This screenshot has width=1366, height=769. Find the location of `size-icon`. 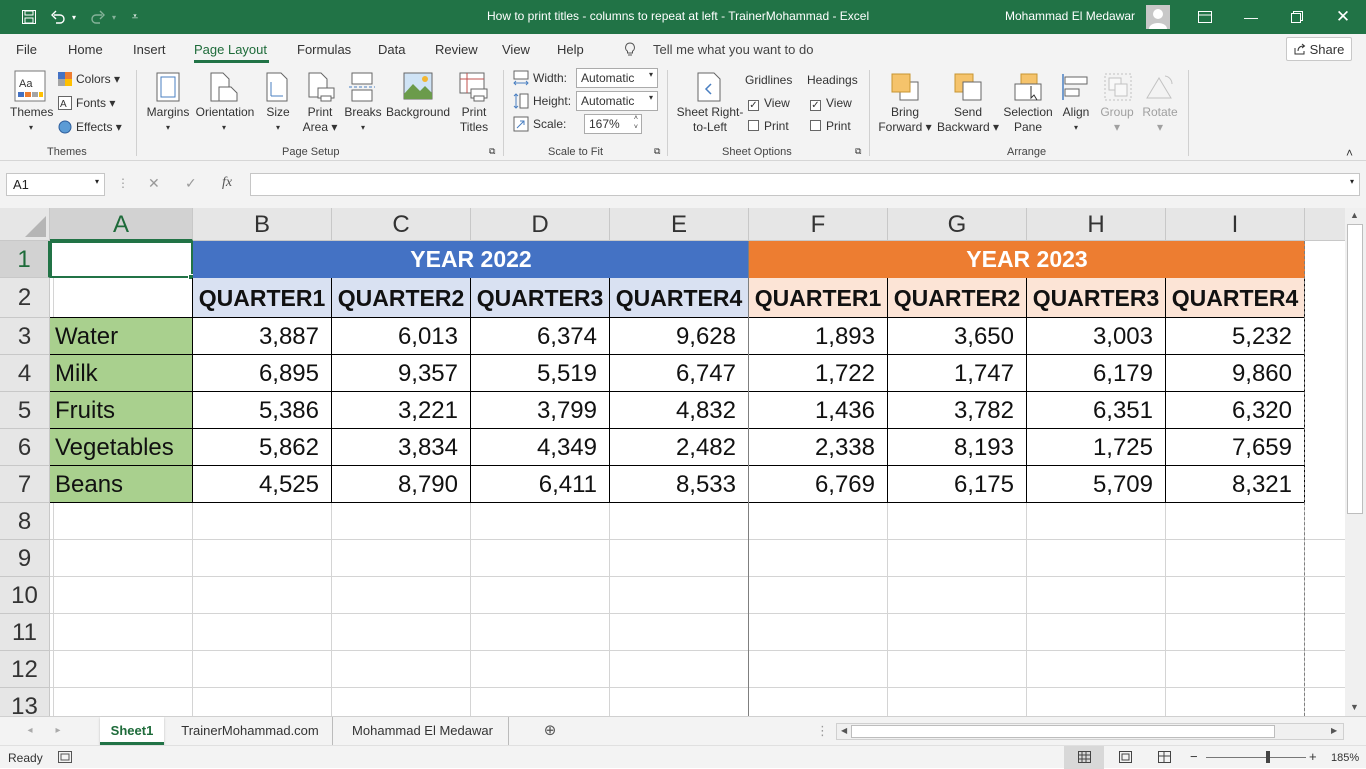

size-icon is located at coordinates (277, 88).